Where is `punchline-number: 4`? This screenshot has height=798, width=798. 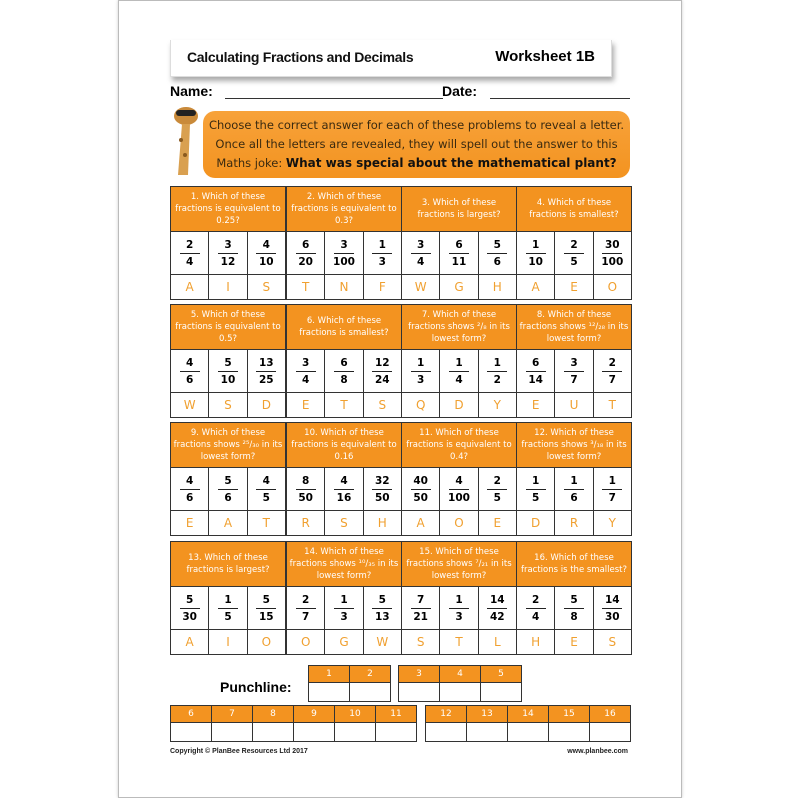 punchline-number: 4 is located at coordinates (460, 674).